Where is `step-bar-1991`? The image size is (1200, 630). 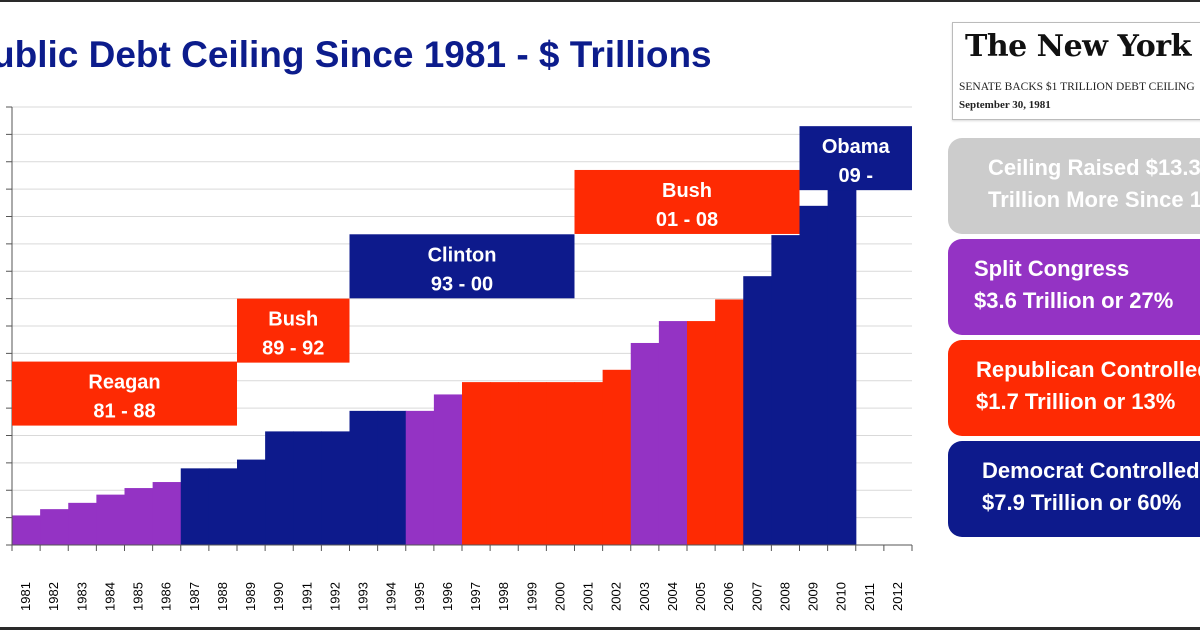 step-bar-1991 is located at coordinates (307, 488).